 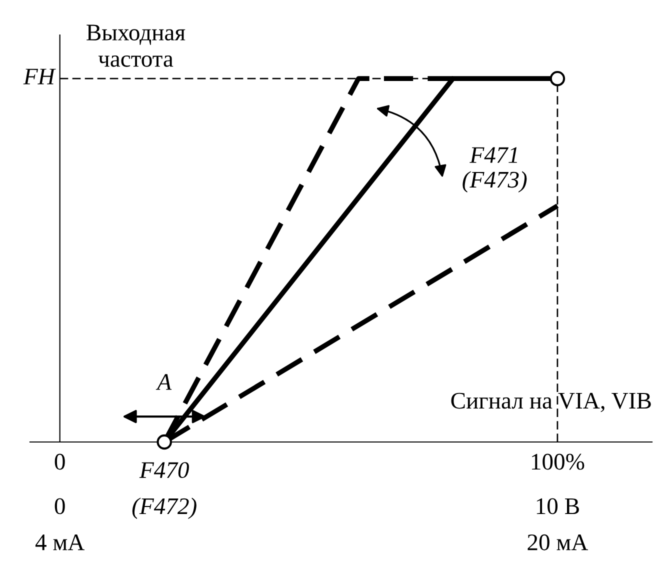 I want to click on text: 10 В 20 мА, so click(x=558, y=524).